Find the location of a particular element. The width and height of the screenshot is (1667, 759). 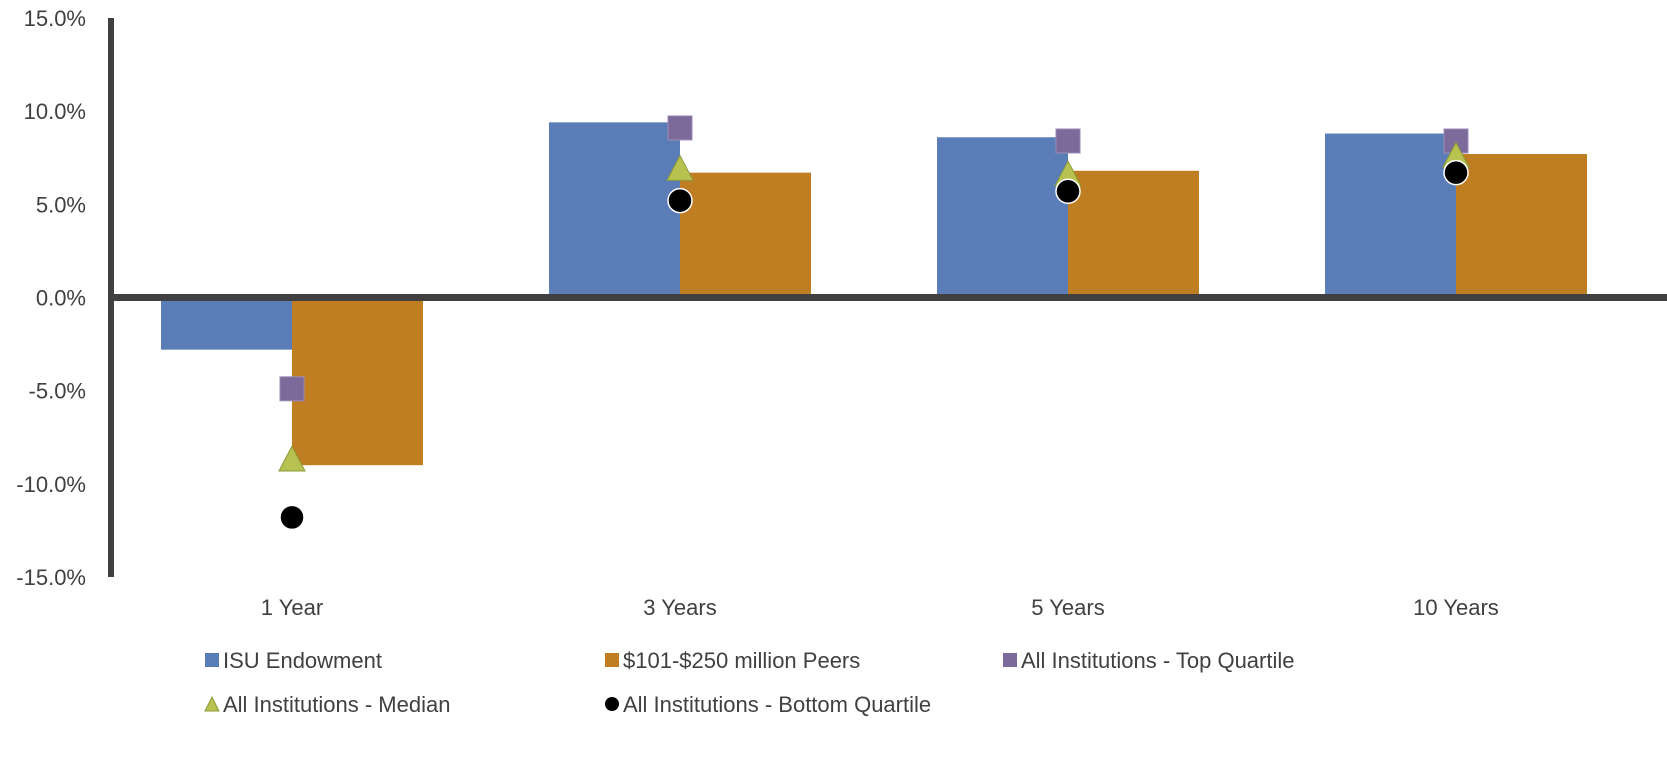

y-tick-label: -10.0% is located at coordinates (51, 484).